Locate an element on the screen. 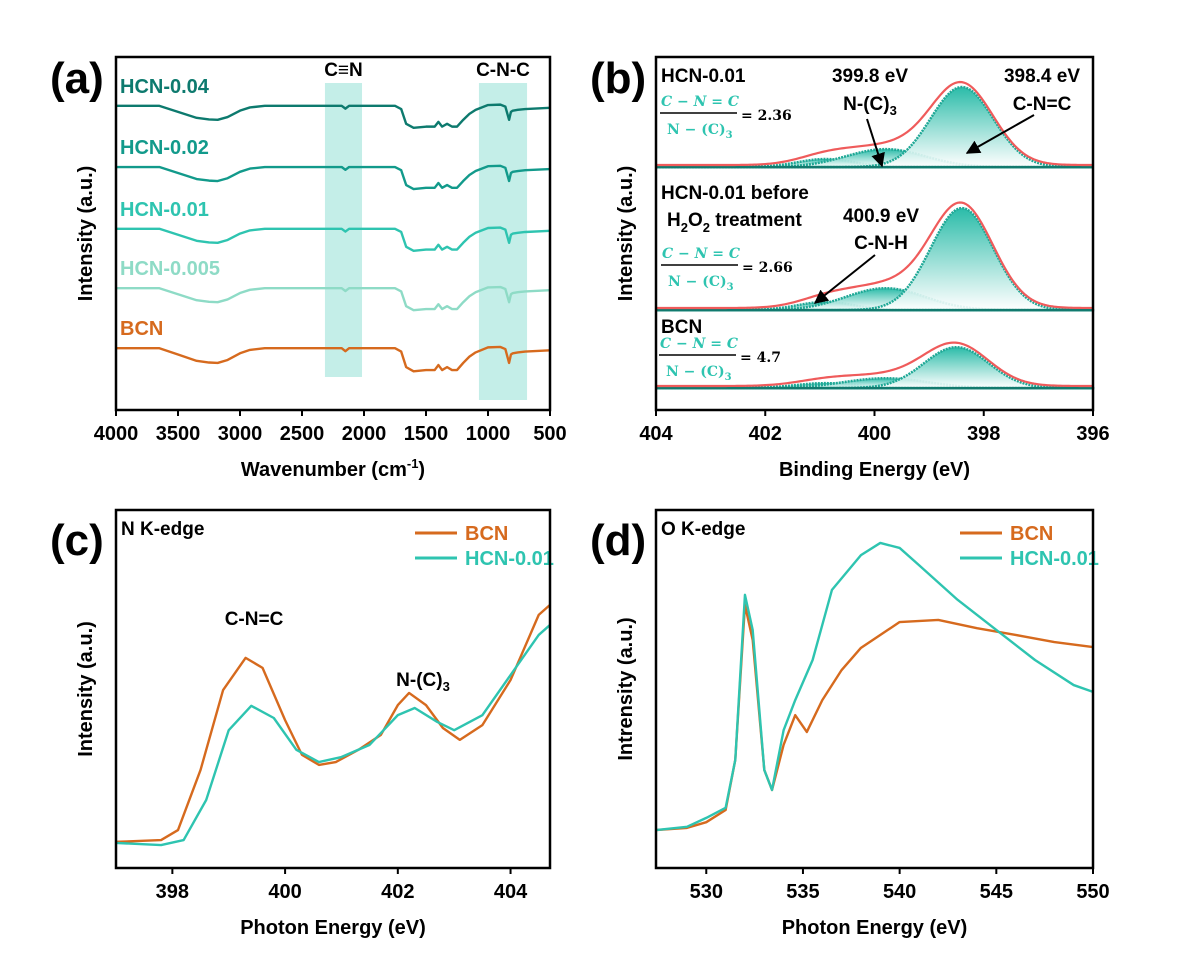  panel-title: N K-edge is located at coordinates (162, 529).